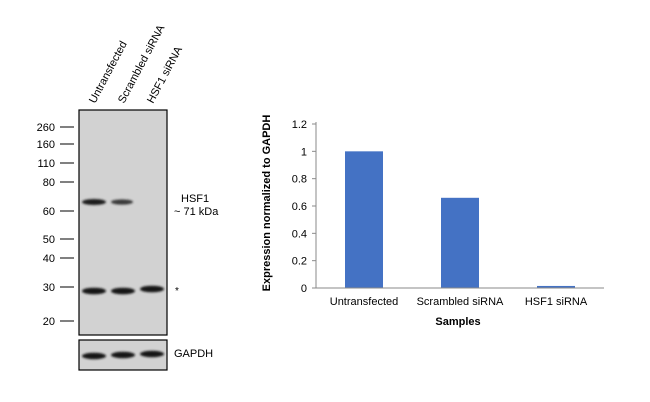  I want to click on mw-marker-50: 50, so click(49, 240).